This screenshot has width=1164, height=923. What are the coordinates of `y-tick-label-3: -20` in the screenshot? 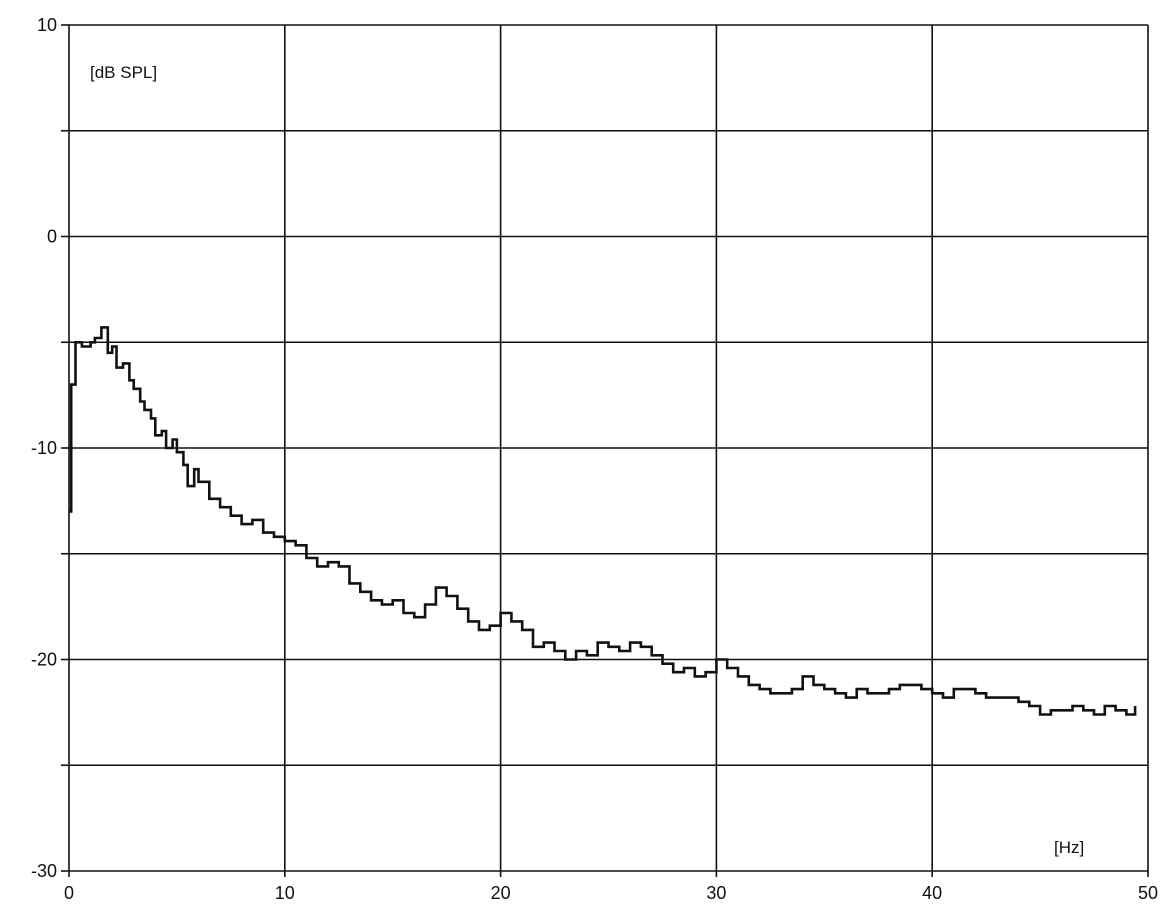 It's located at (44, 660).